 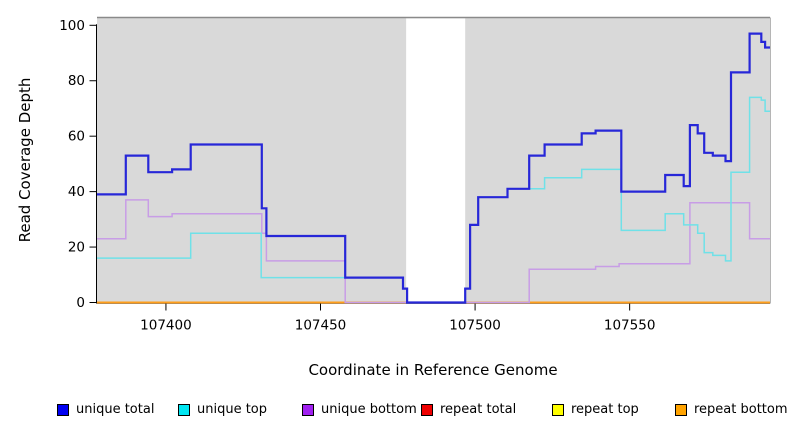 What do you see at coordinates (76, 137) in the screenshot?
I see `y-tick-label: 60` at bounding box center [76, 137].